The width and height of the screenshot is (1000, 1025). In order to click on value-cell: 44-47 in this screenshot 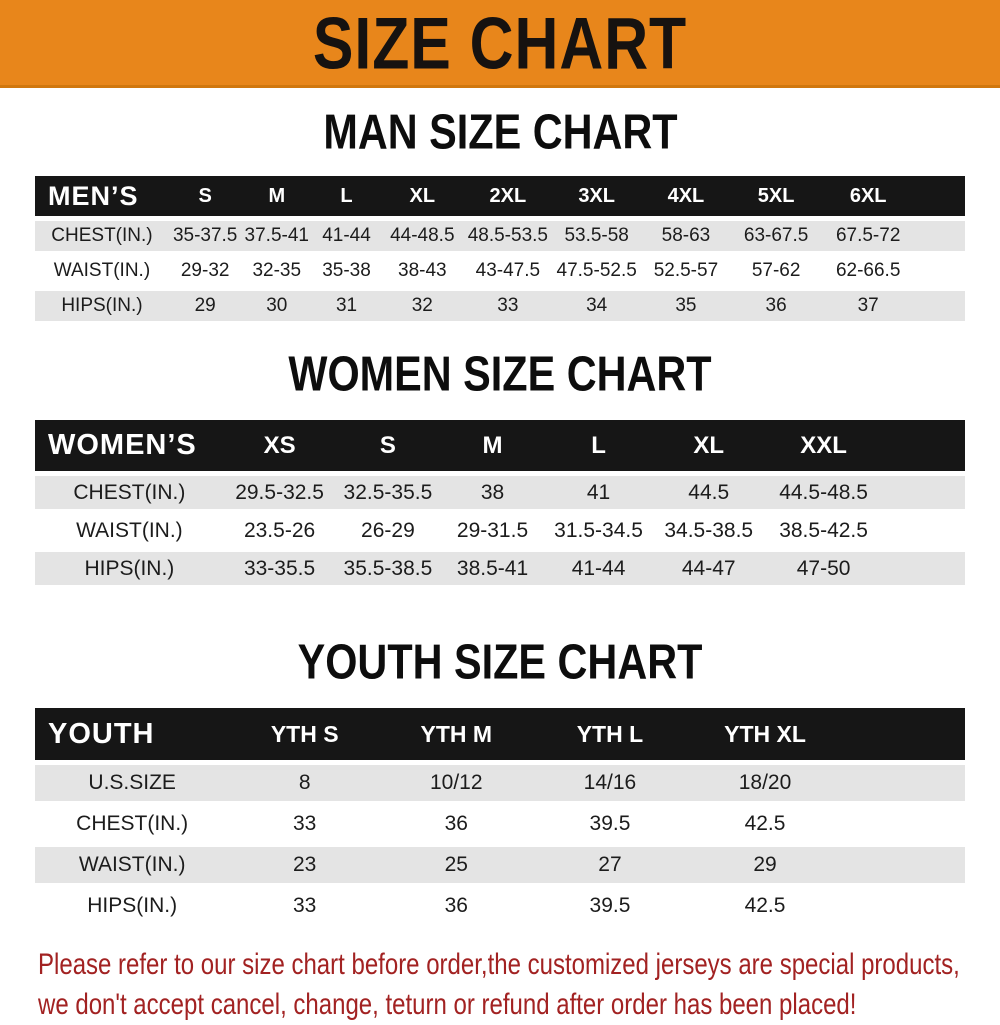, I will do `click(708, 568)`.